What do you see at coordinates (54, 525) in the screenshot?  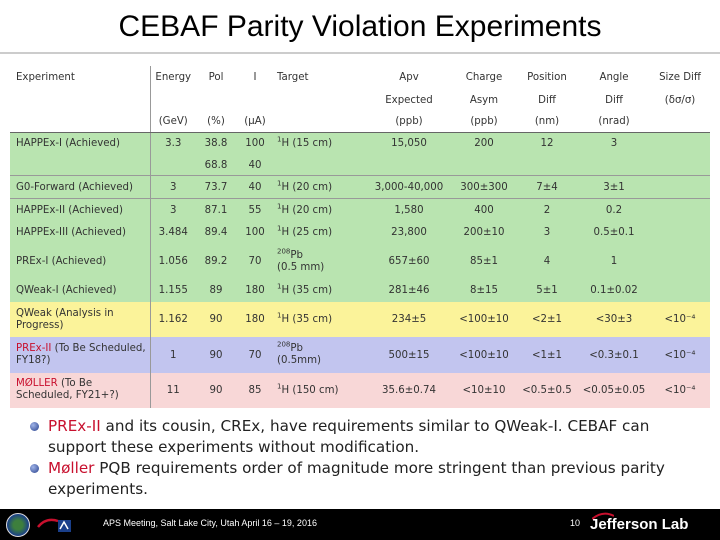 I see `jsa-logo-icon` at bounding box center [54, 525].